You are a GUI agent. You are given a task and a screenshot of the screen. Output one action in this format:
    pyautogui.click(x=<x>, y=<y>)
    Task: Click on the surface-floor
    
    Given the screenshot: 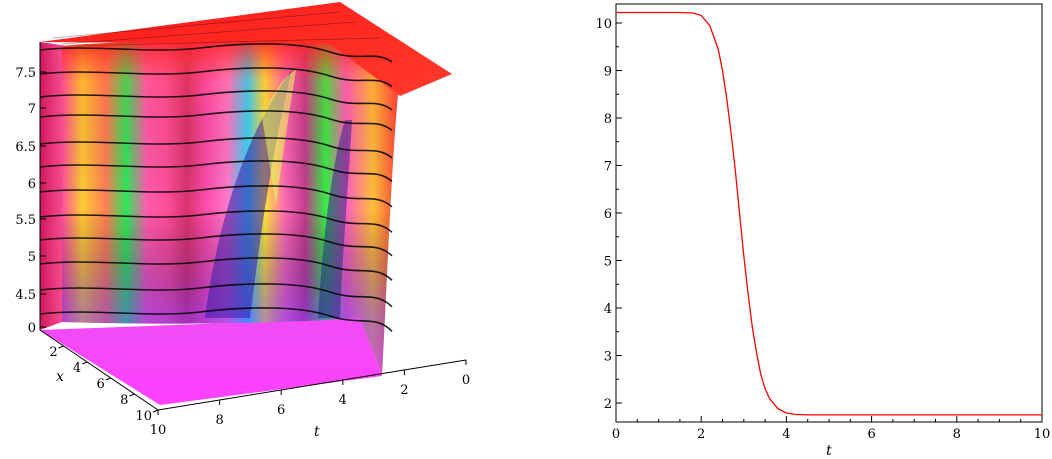 What is the action you would take?
    pyautogui.click(x=211, y=361)
    